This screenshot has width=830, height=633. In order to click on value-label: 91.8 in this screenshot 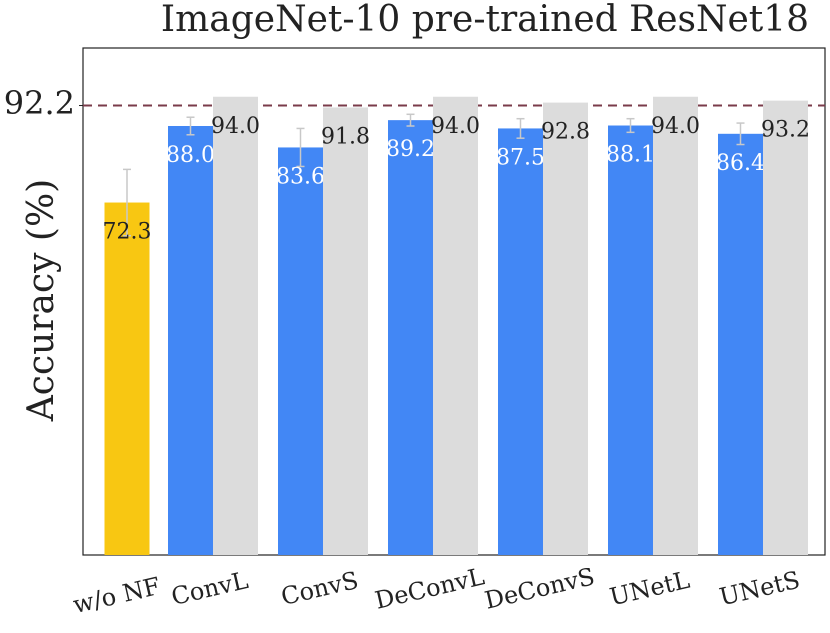, I will do `click(345, 136)`.